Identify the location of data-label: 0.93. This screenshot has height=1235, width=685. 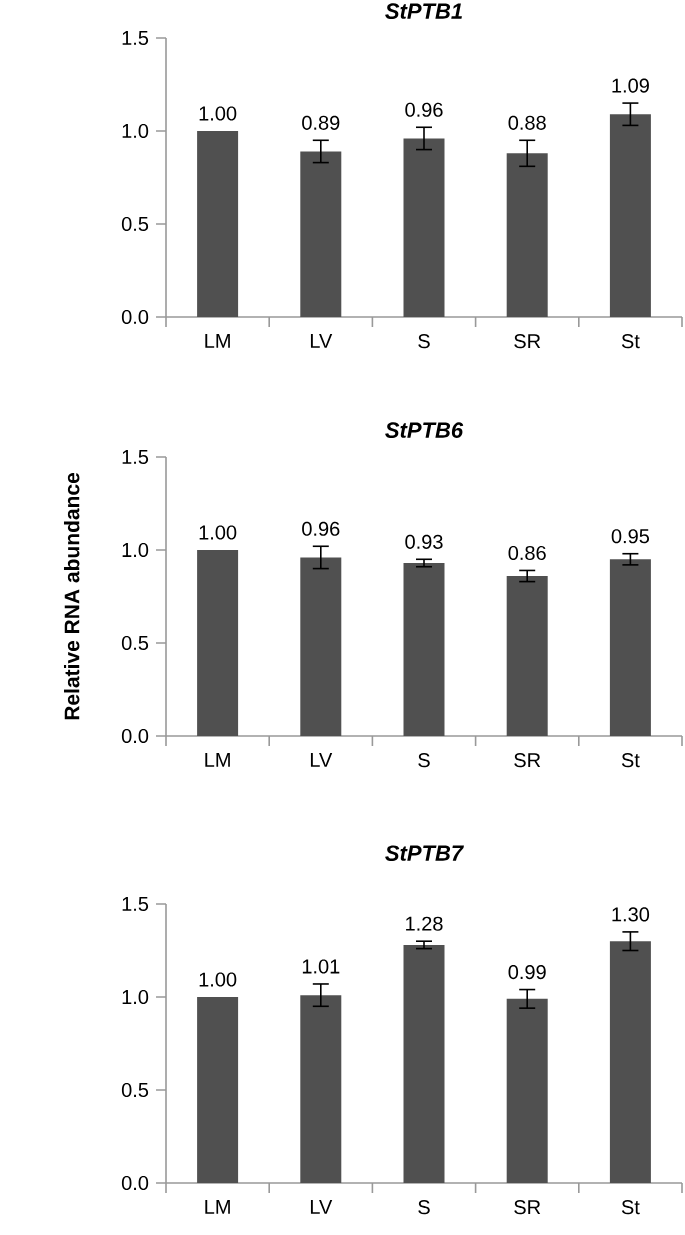
(424, 541).